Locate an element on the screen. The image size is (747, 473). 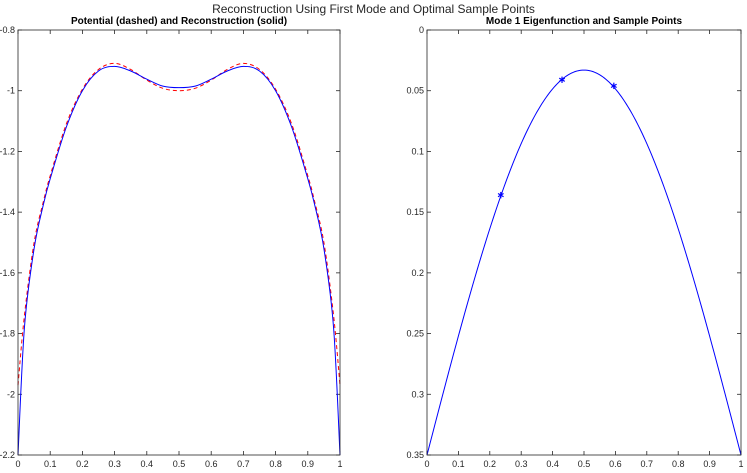
left-ytick-label: -1.4 is located at coordinates (7, 212).